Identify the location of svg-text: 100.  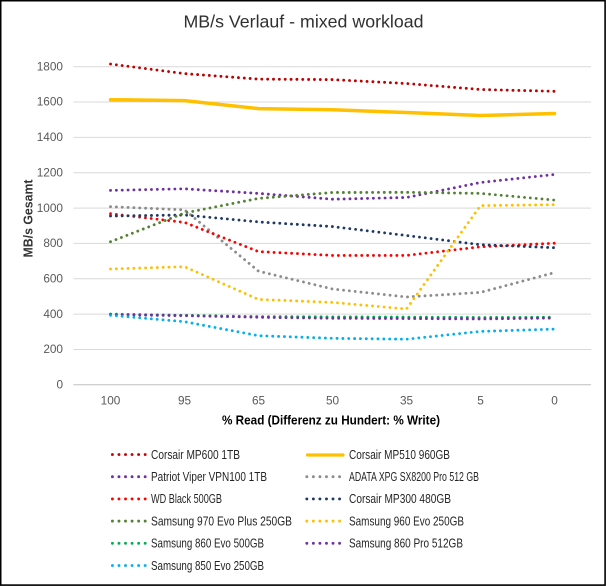
(111, 401).